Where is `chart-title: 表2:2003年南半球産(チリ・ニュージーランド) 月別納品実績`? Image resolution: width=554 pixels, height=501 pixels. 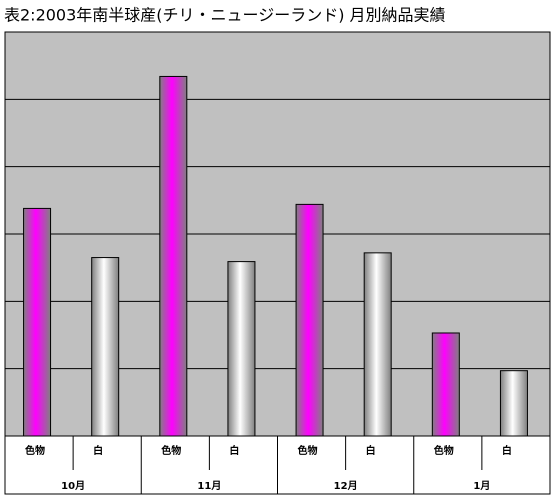
chart-title: 表2:2003年南半球産(チリ・ニュージーランド) 月別納品実績 is located at coordinates (225, 15).